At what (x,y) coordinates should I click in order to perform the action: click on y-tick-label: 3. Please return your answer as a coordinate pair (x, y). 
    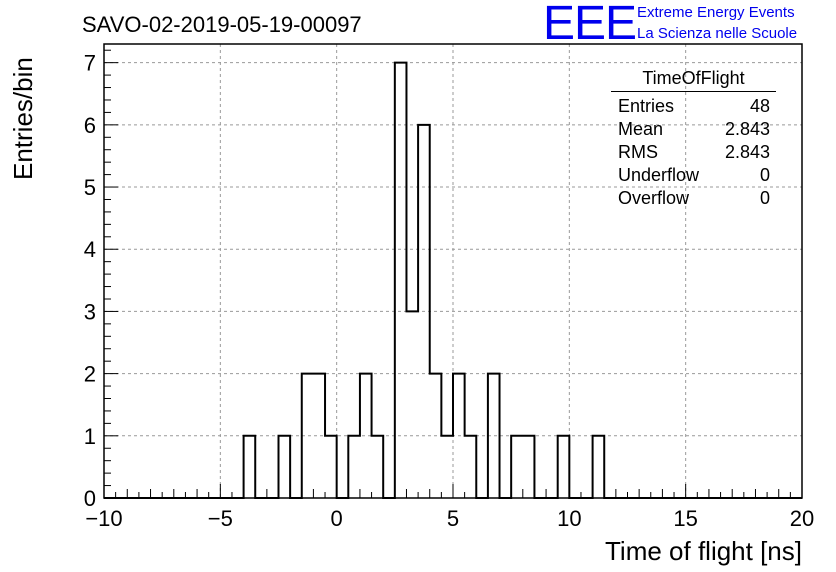
    Looking at the image, I should click on (90, 311).